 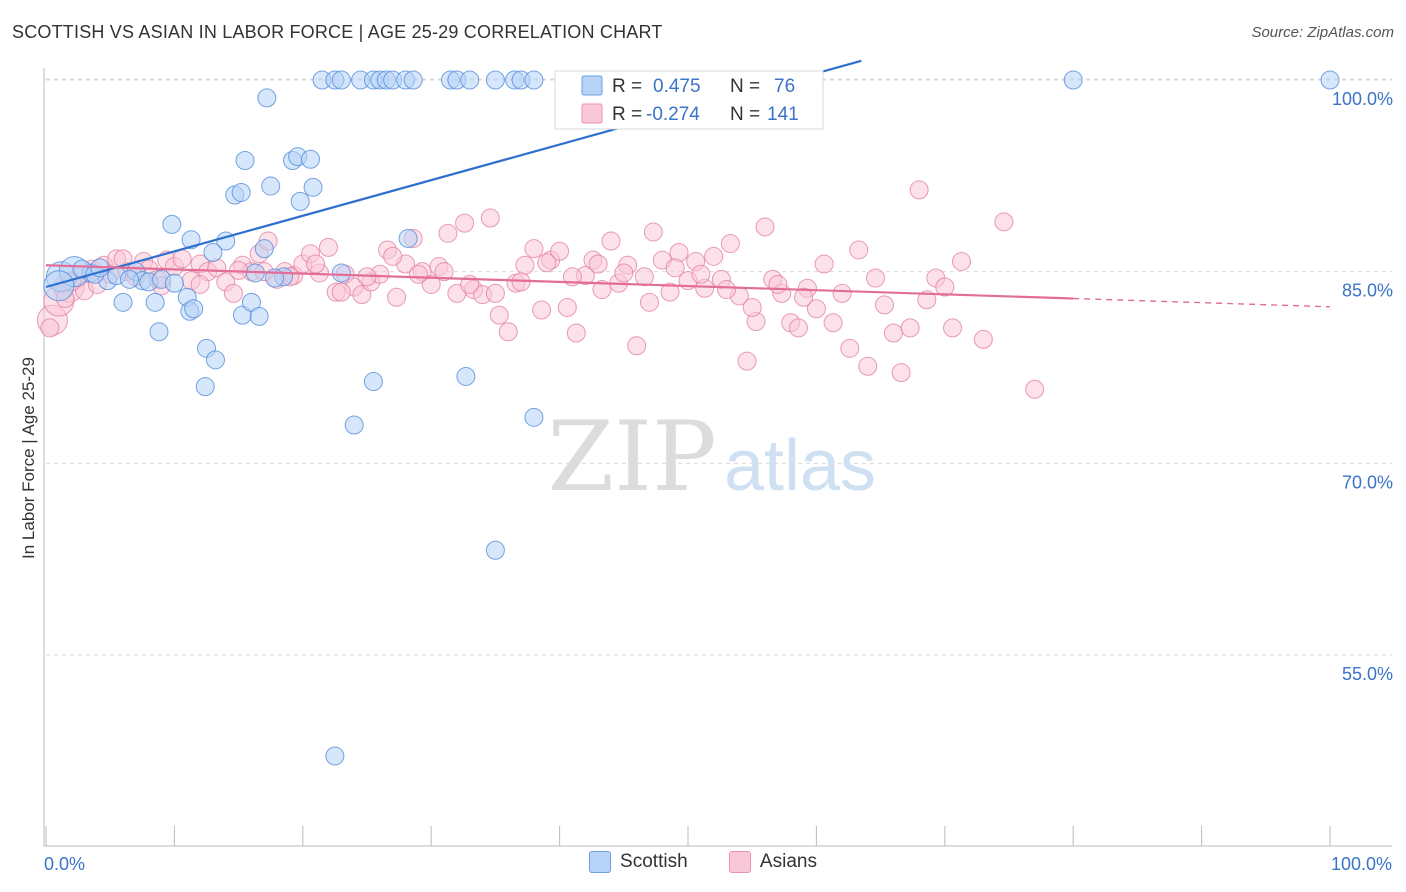 I want to click on trend-line-asians, so click(x=559, y=282).